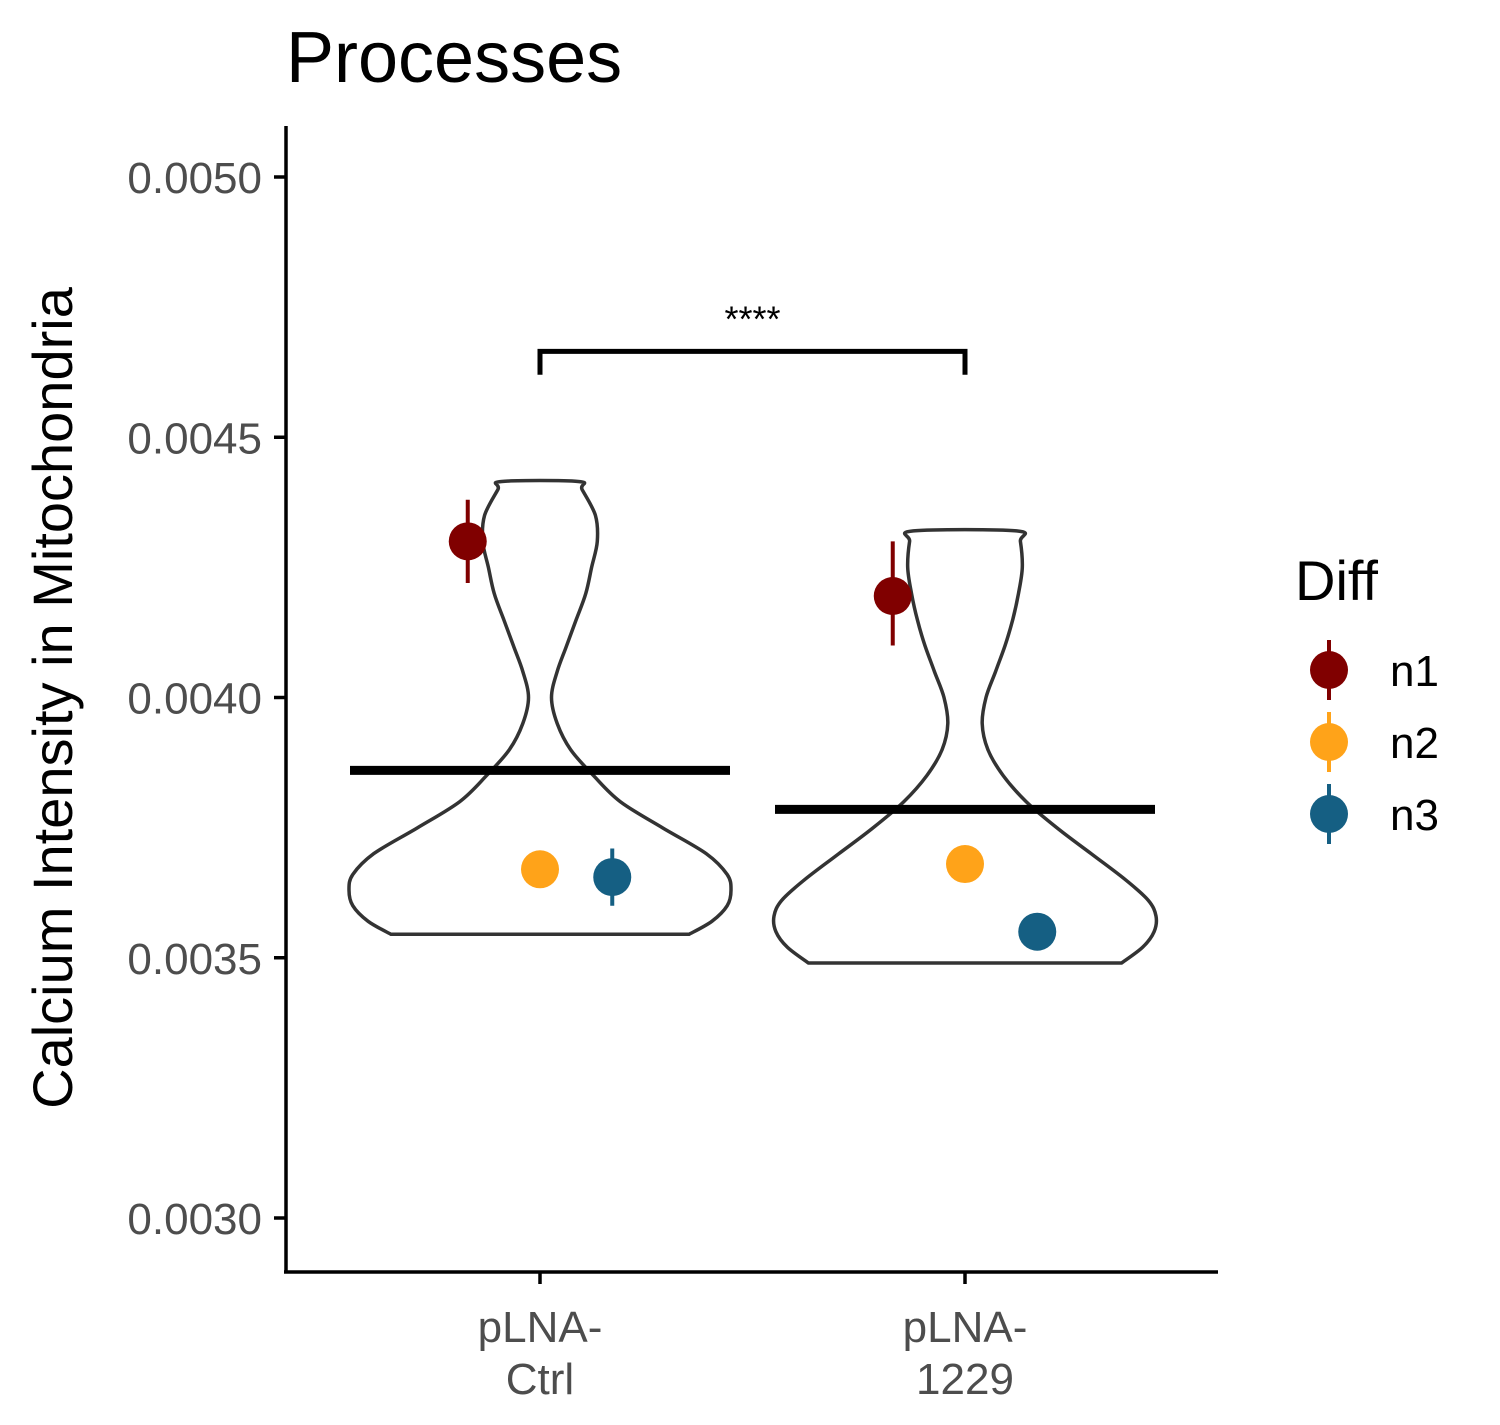 Image resolution: width=1500 pixels, height=1425 pixels. What do you see at coordinates (965, 1379) in the screenshot?
I see `x-tick-label-1-1: 1229` at bounding box center [965, 1379].